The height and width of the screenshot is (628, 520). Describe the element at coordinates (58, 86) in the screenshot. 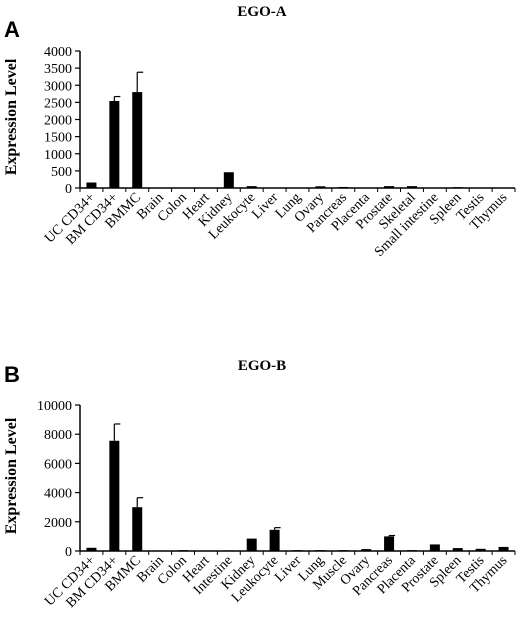

I see `panel-a-y-tick-label: 3000` at that location.